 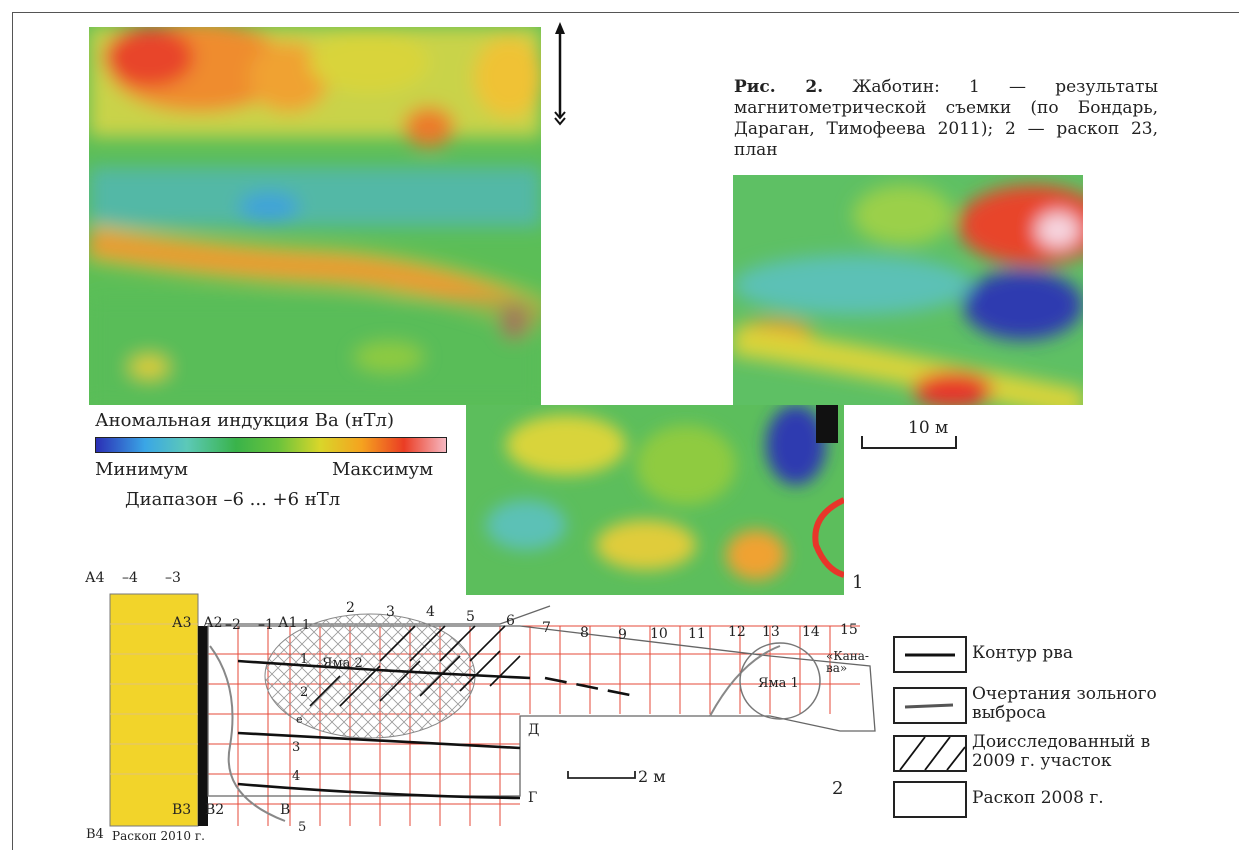 What do you see at coordinates (430, 612) in the screenshot?
I see `plan-col-4: 4` at bounding box center [430, 612].